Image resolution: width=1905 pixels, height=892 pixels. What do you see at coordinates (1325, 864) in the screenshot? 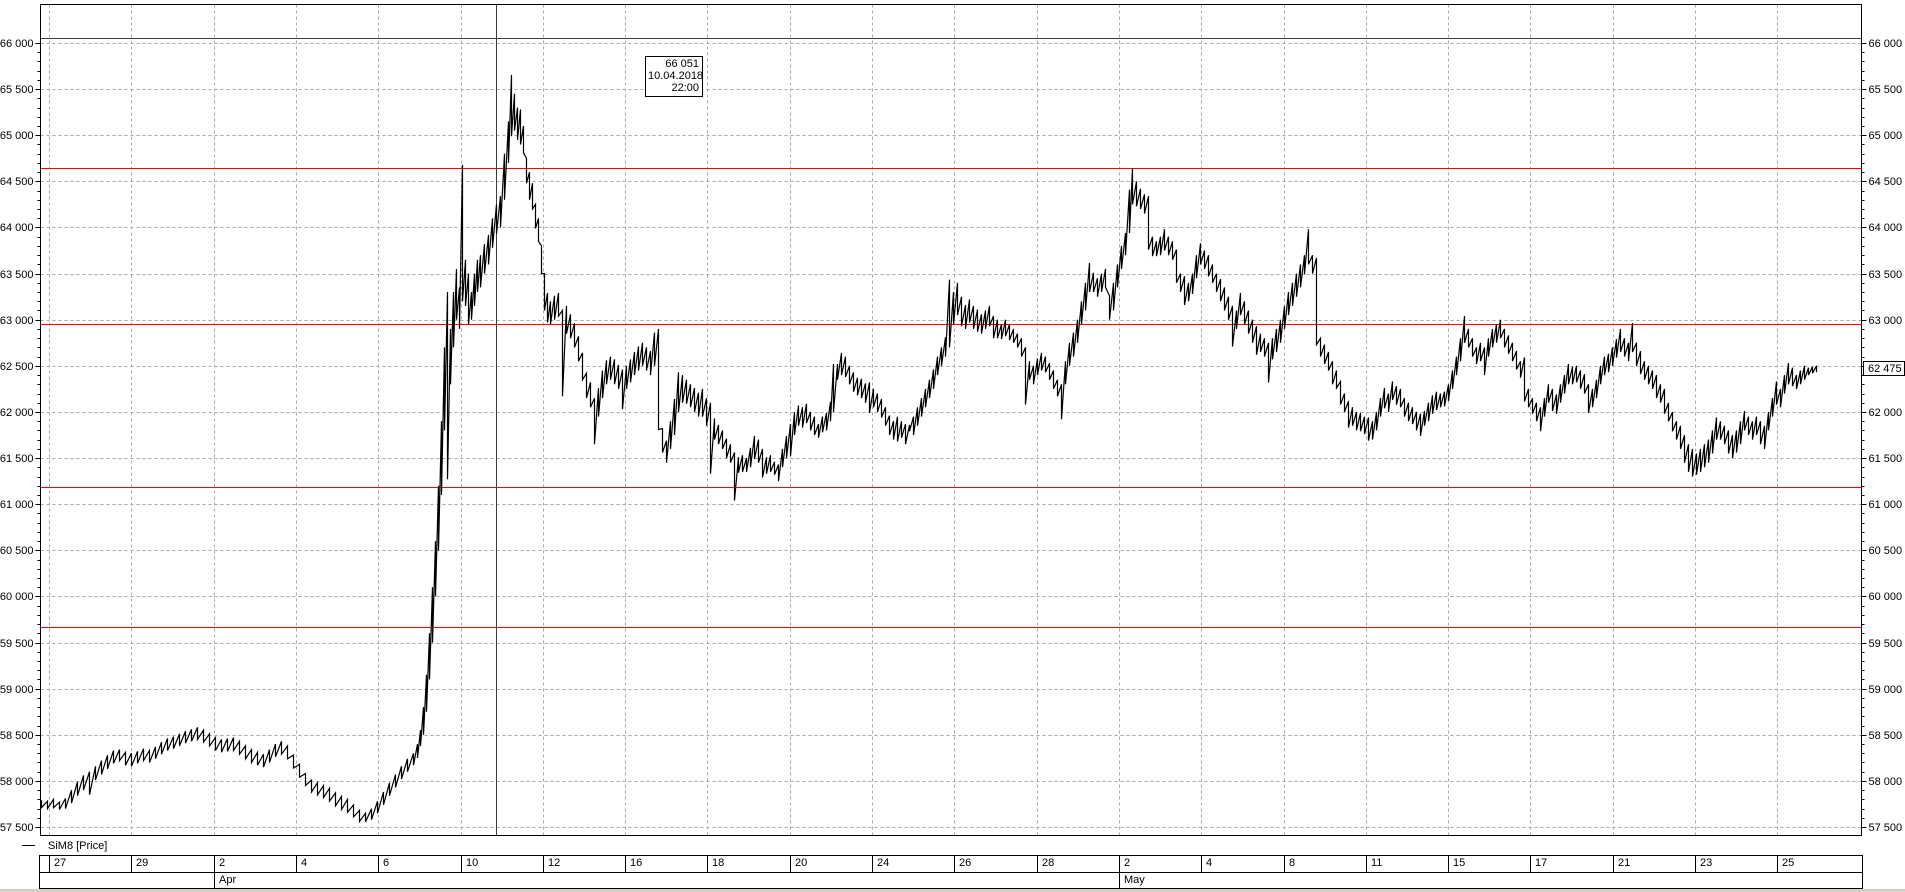
I see `time-axis-day-cell: 8` at bounding box center [1325, 864].